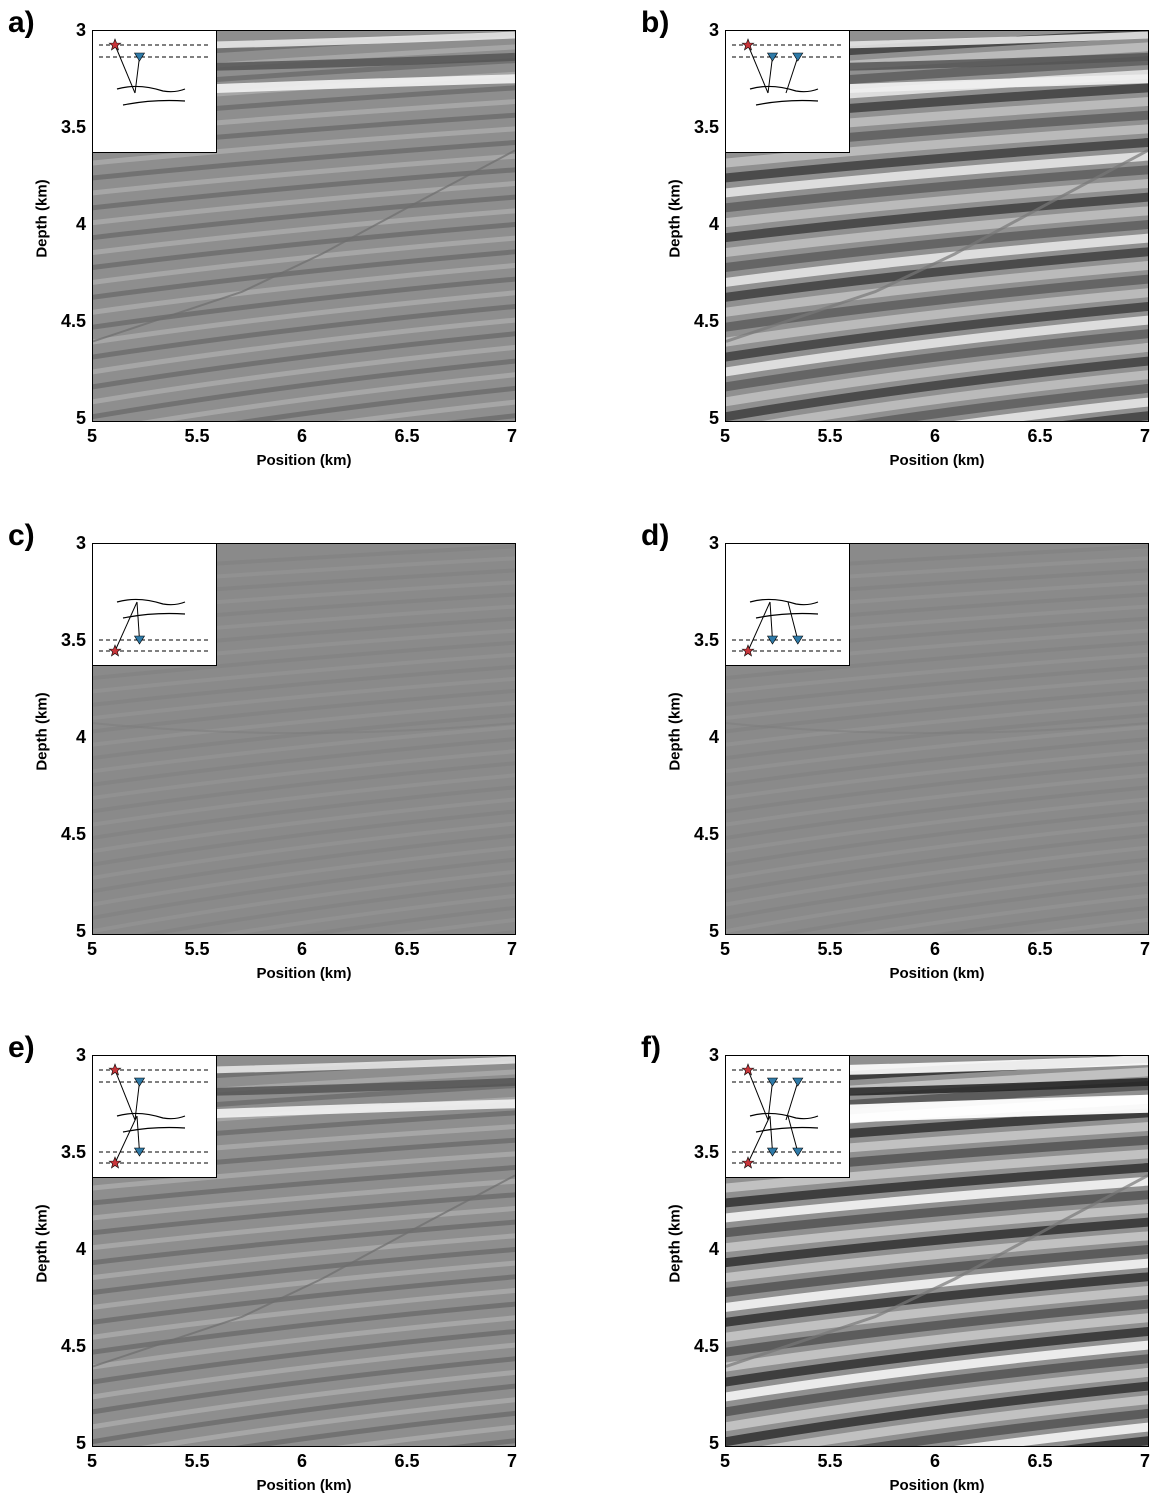 This screenshot has height=1505, width=1157. Describe the element at coordinates (21, 1047) in the screenshot. I see `panel-letter: e)` at that location.